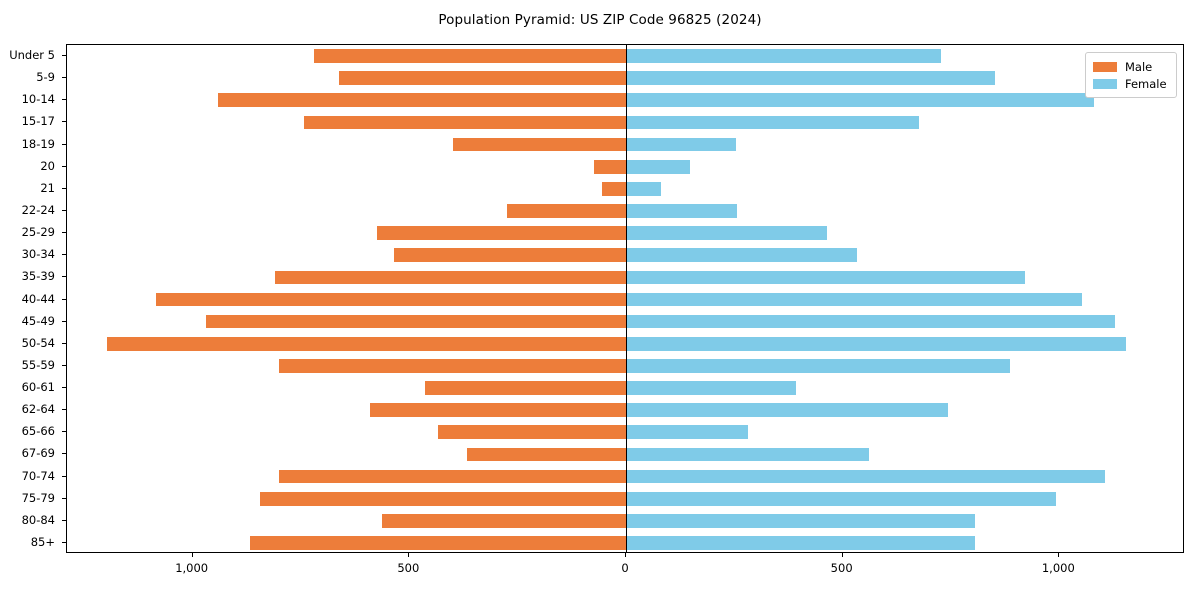  I want to click on y-tick-label: 80-84, so click(38, 519).